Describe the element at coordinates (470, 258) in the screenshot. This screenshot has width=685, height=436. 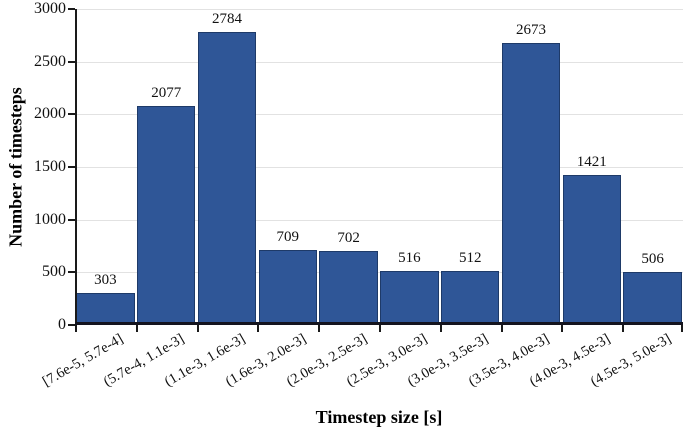
I see `bar-value-label: 512` at that location.